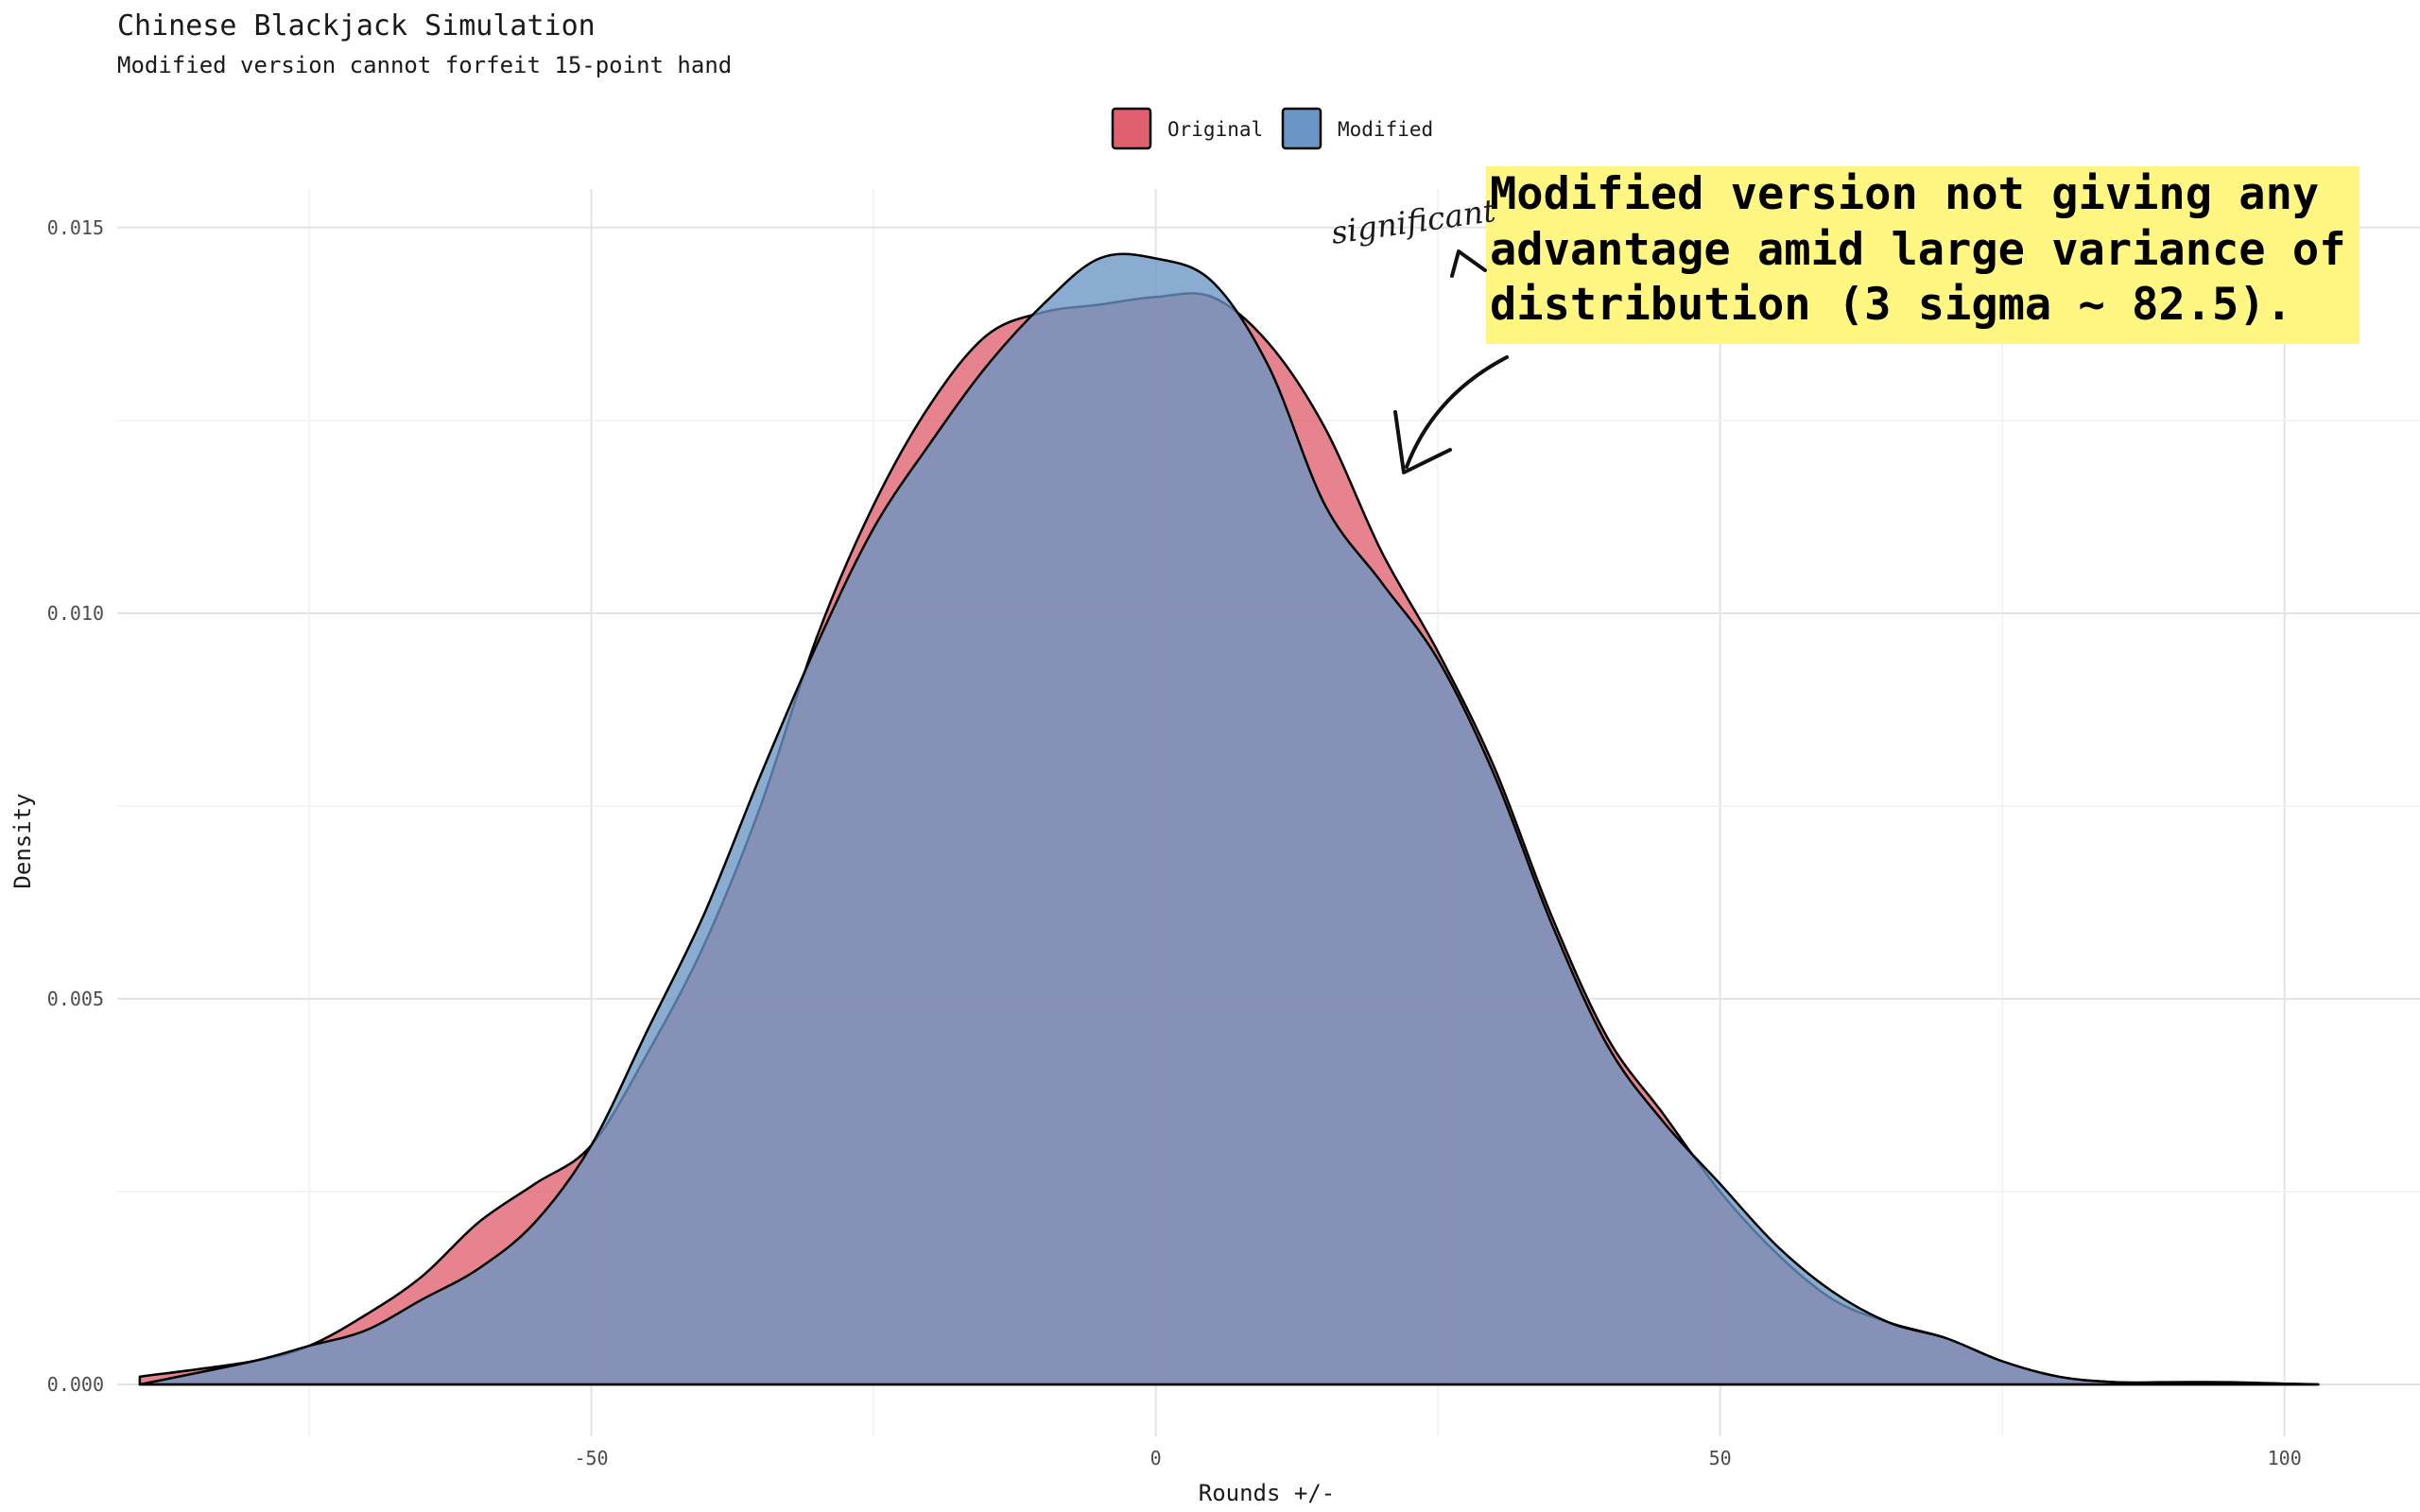 The height and width of the screenshot is (1512, 2420). Describe the element at coordinates (1414, 221) in the screenshot. I see `handwritten-text: significant` at that location.